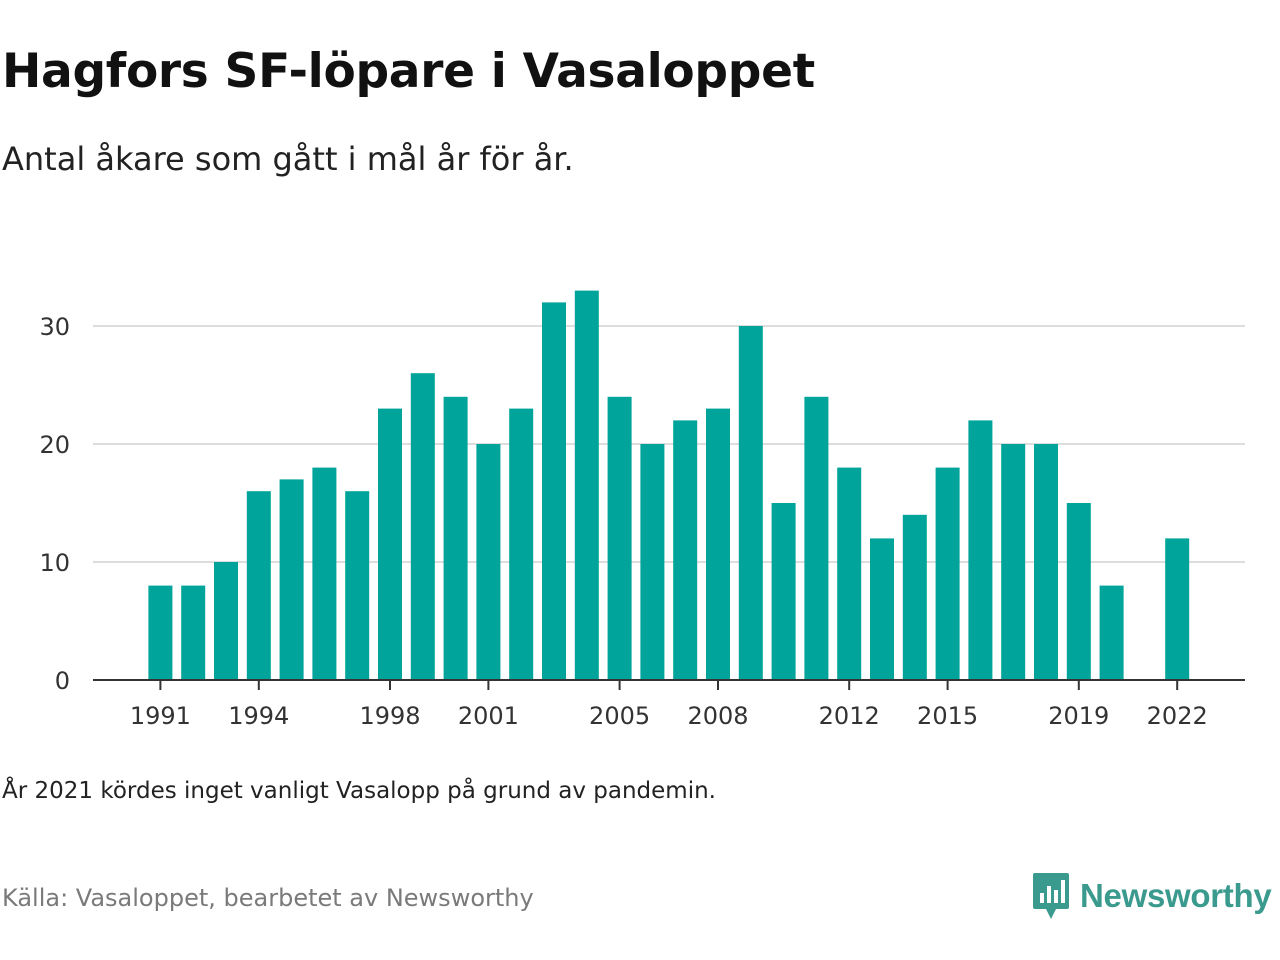  Describe the element at coordinates (1078, 591) in the screenshot. I see `bar-2019` at that location.